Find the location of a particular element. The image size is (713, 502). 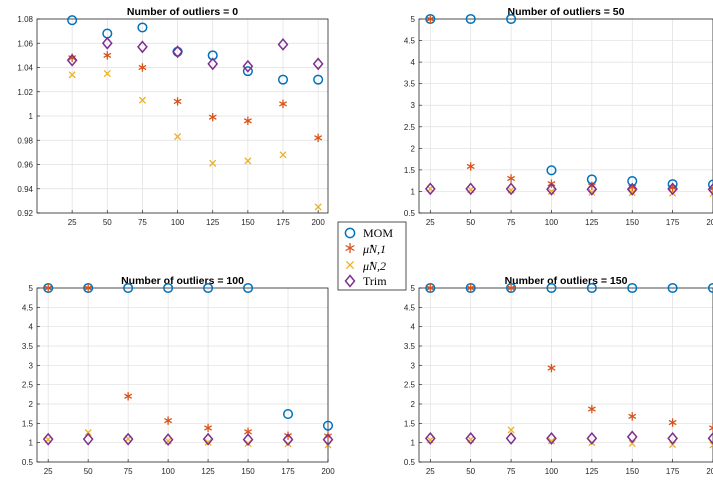

y-tick-label: 1.02 is located at coordinates (25, 92).